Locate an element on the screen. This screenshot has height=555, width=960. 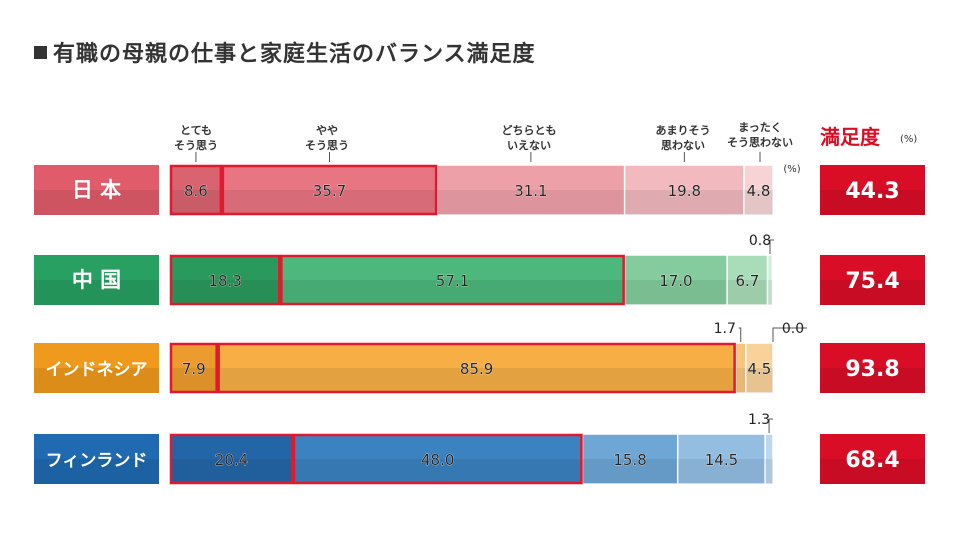
data-label: 57.1 is located at coordinates (452, 281).